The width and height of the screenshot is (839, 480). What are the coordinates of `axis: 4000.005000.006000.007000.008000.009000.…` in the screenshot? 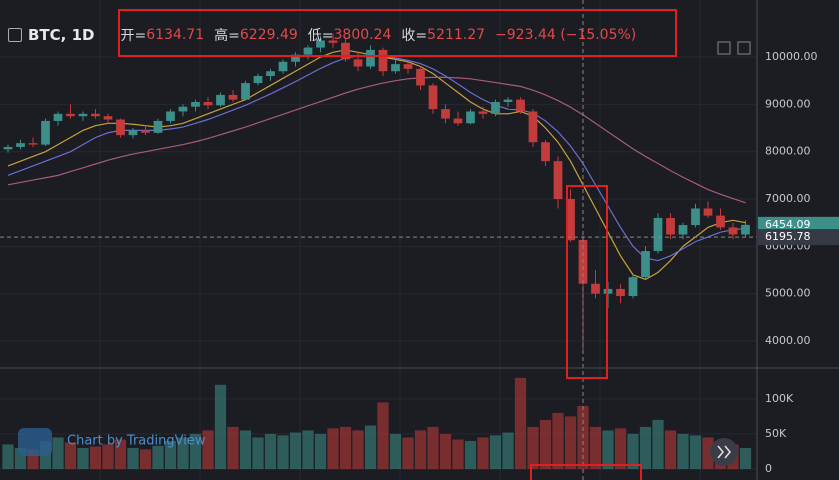 It's located at (798, 262).